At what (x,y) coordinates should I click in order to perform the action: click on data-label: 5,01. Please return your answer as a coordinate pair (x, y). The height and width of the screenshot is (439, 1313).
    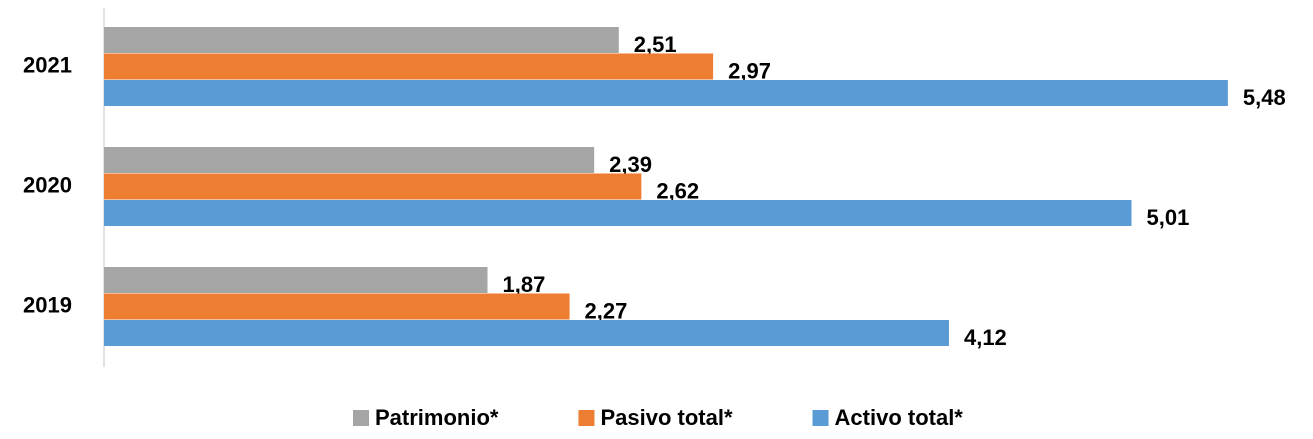
    Looking at the image, I should click on (1168, 217).